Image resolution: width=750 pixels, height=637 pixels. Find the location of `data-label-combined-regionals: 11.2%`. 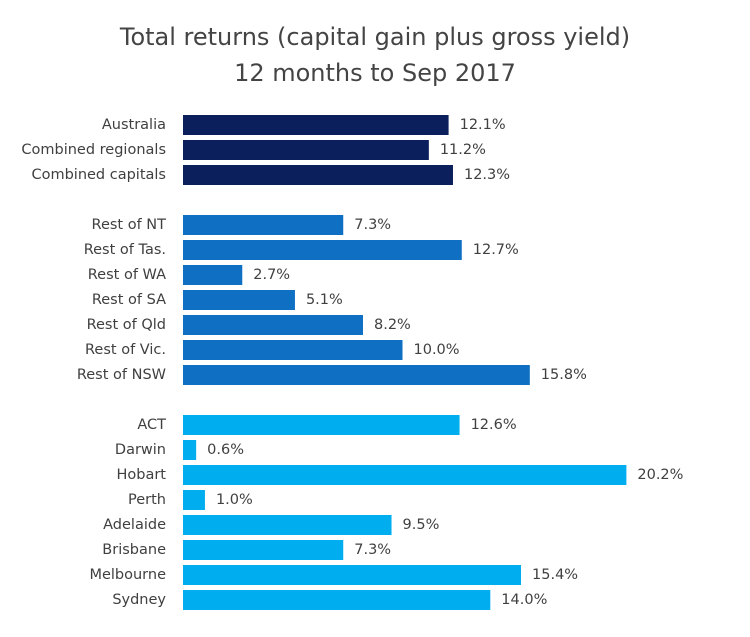

data-label-combined-regionals: 11.2% is located at coordinates (463, 150).